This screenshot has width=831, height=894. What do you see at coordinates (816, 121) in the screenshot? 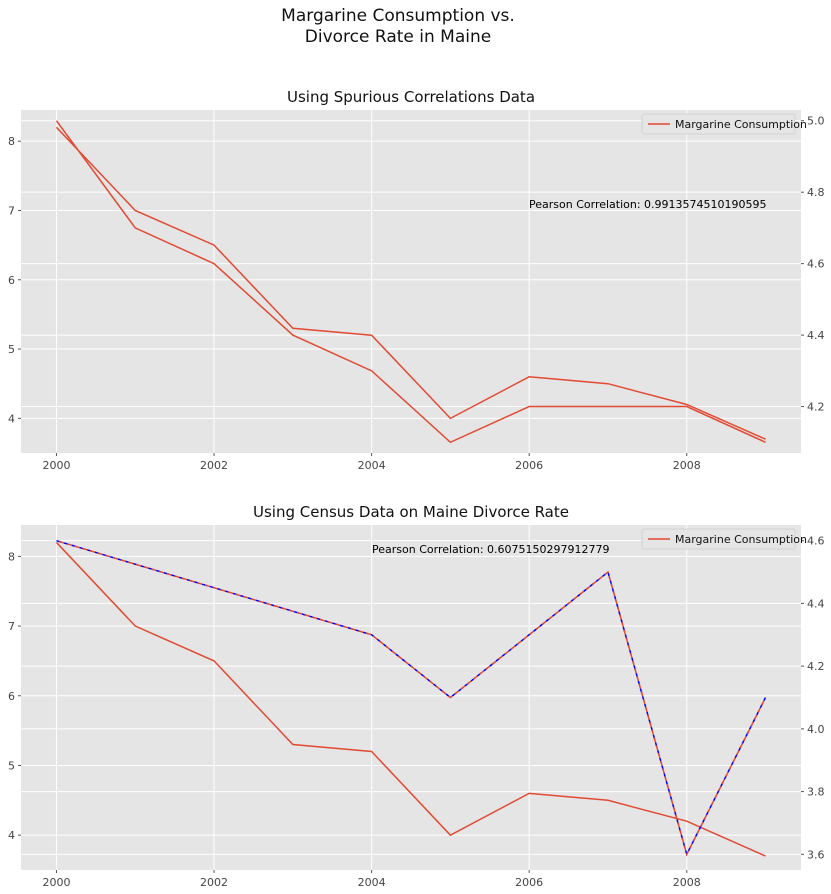
I see `y-right-tick-label: 5.0` at bounding box center [816, 121].